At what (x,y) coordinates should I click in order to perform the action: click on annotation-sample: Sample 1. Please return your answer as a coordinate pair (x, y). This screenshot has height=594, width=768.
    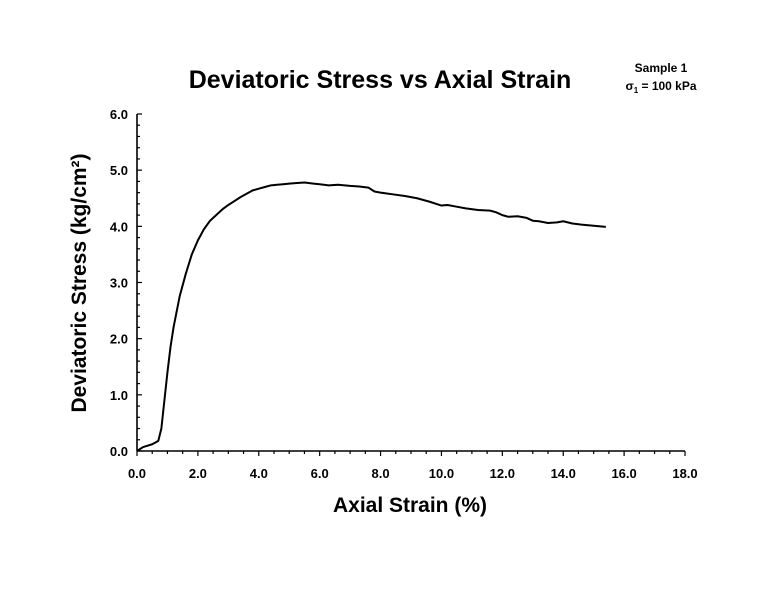
    Looking at the image, I should click on (661, 68).